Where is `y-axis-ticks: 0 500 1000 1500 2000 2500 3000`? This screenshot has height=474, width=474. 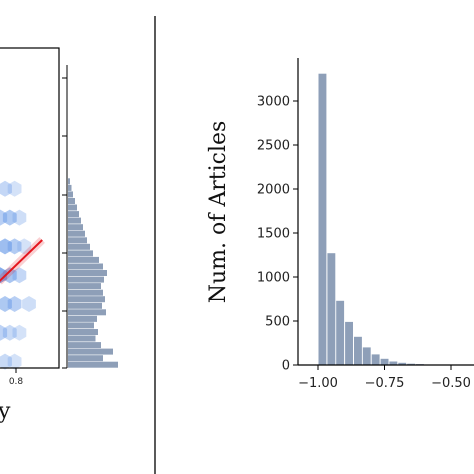
y-axis-ticks: 0 500 1000 1500 2000 2500 3000 is located at coordinates (277, 234).